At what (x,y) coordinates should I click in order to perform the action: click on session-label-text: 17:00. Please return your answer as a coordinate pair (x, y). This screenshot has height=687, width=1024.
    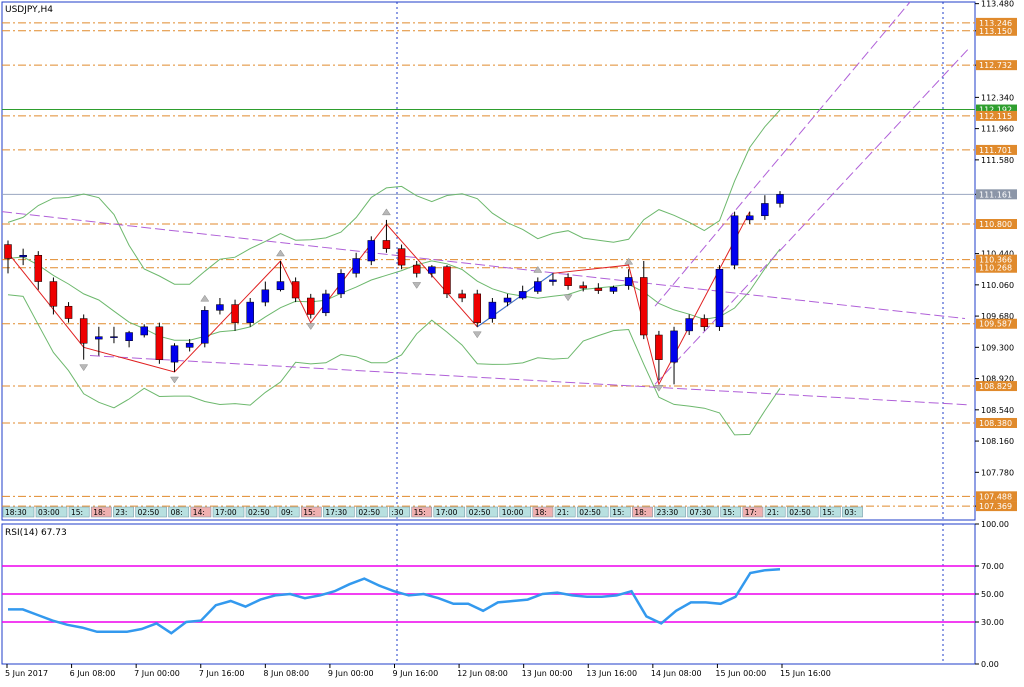
    Looking at the image, I should click on (447, 512).